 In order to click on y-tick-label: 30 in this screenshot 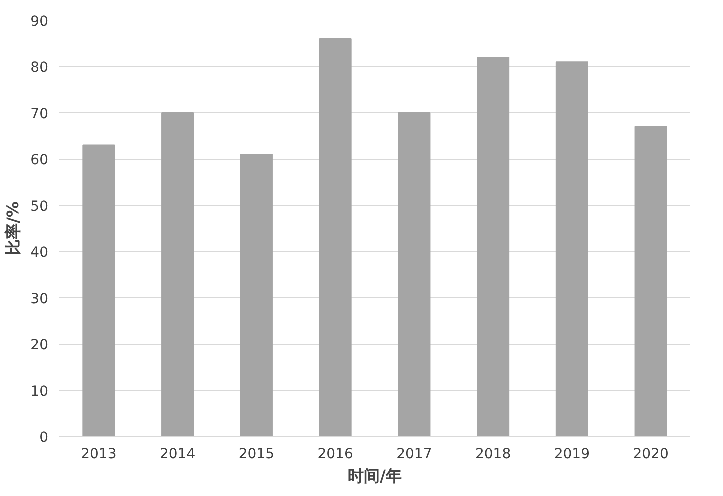, I will do `click(39, 299)`.